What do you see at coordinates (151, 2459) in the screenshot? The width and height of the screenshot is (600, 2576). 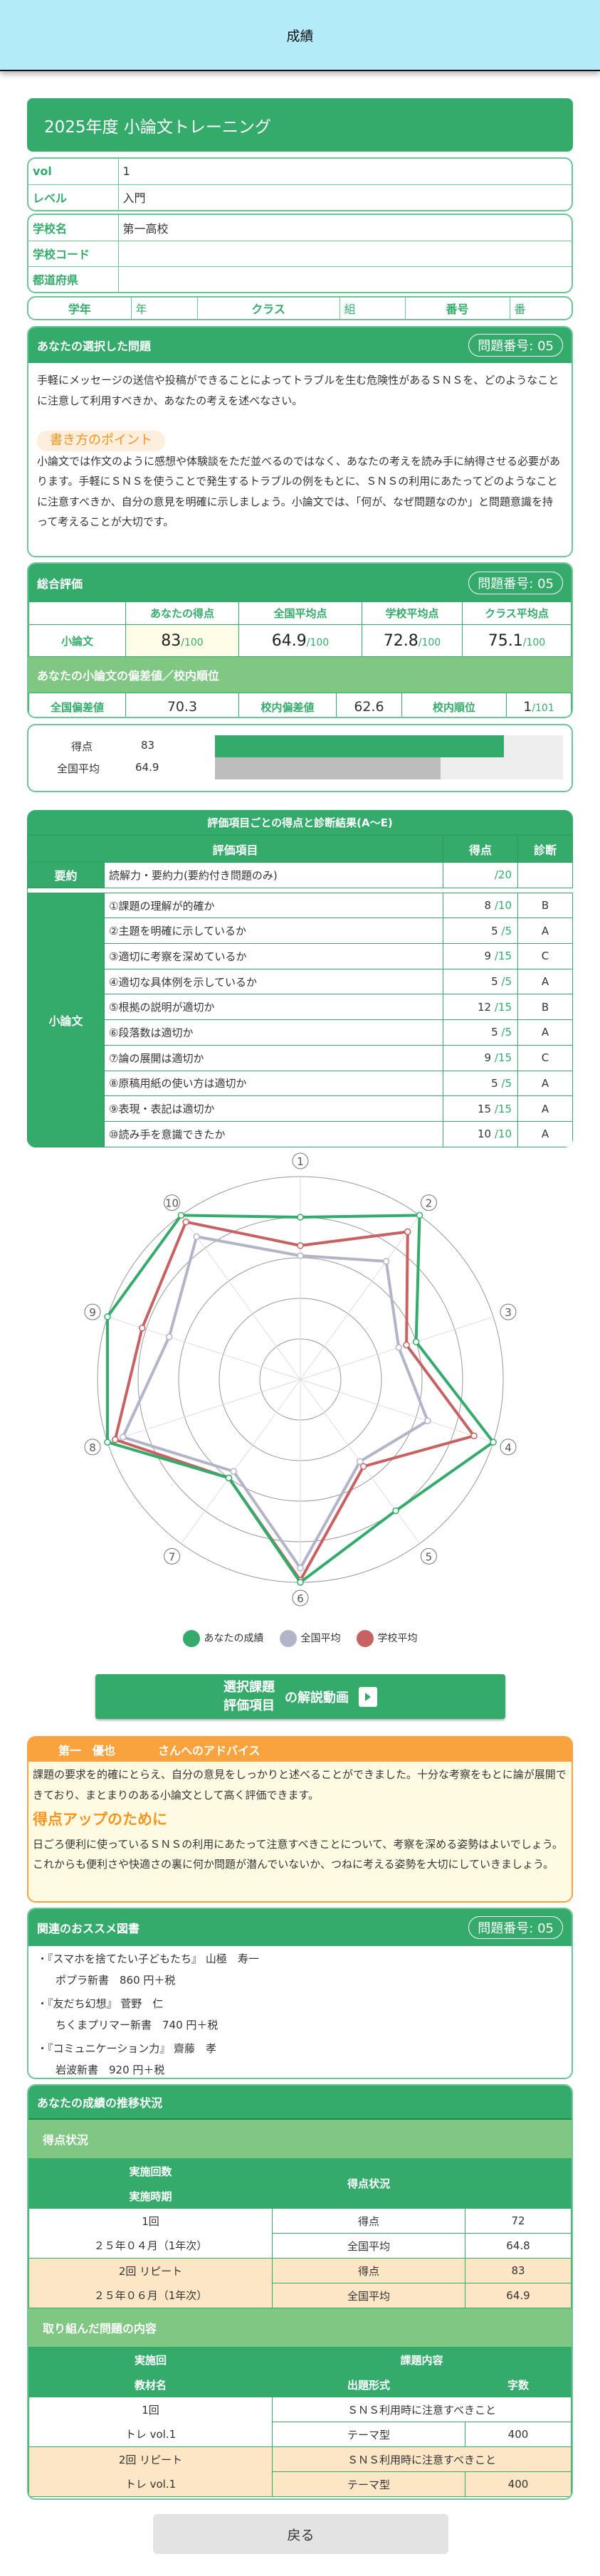 I see `content-round: 2回 リピート` at bounding box center [151, 2459].